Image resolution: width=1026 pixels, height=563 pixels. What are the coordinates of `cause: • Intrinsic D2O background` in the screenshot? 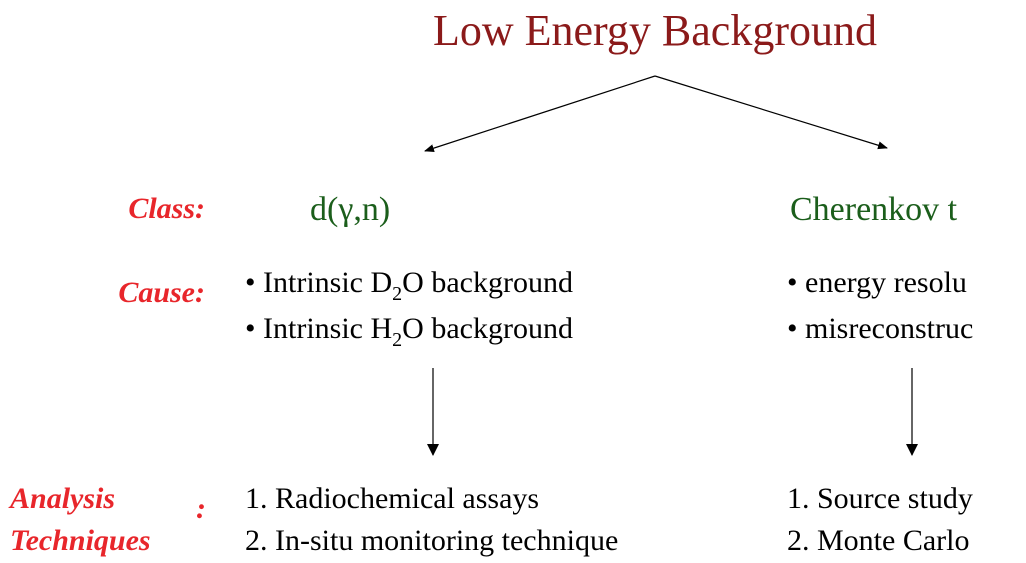 It's located at (409, 285).